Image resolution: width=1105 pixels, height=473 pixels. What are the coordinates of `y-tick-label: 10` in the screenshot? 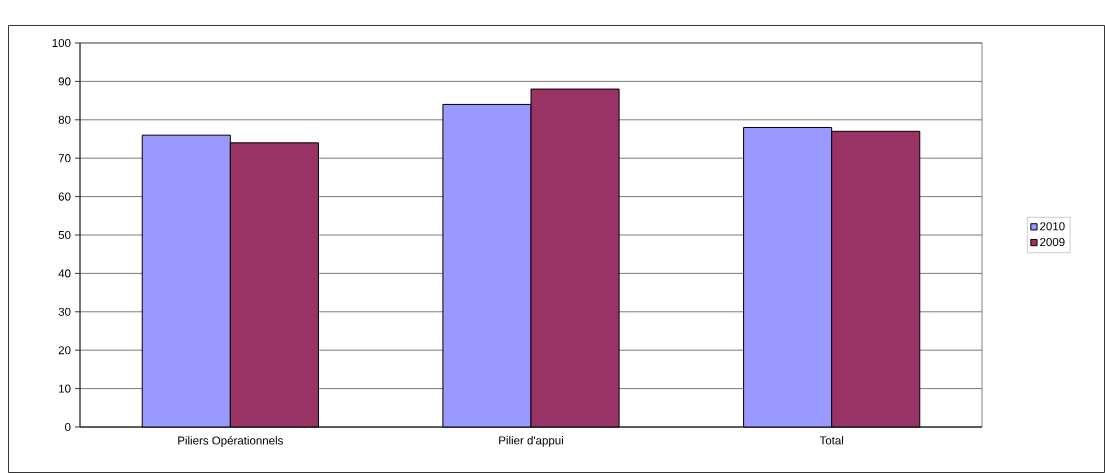 It's located at (65, 388).